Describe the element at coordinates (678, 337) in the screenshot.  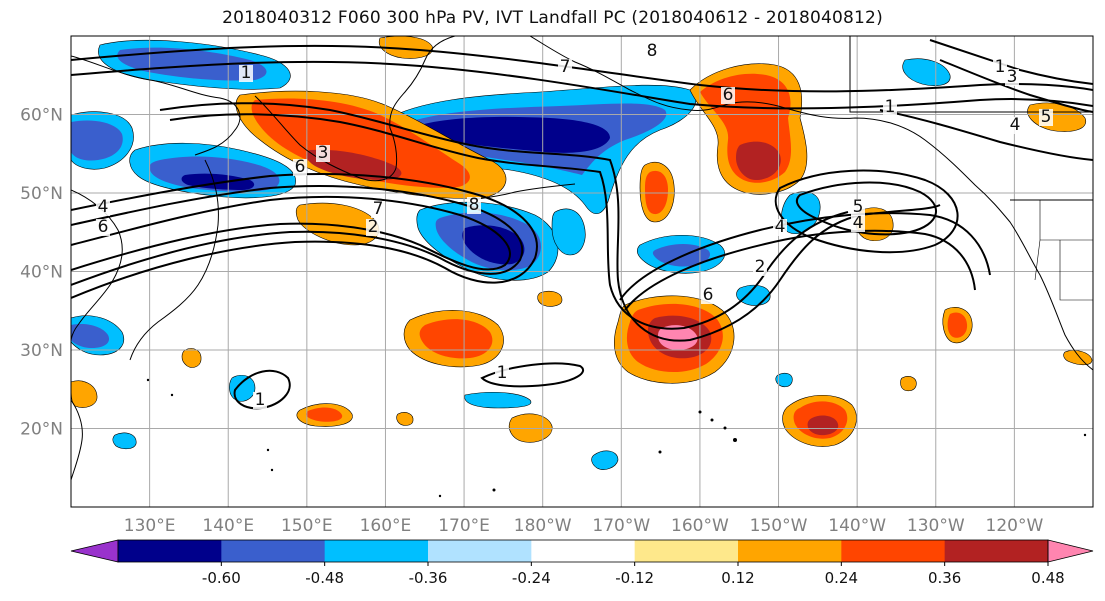
I see `pos-region-hawaii-north-max` at that location.